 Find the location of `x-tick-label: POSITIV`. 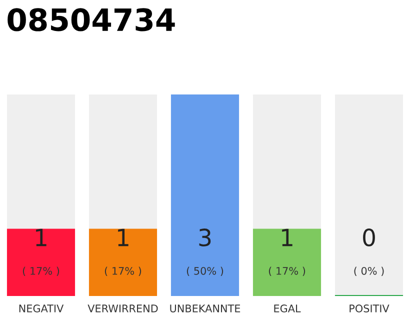

x-tick-label: POSITIV is located at coordinates (370, 308).